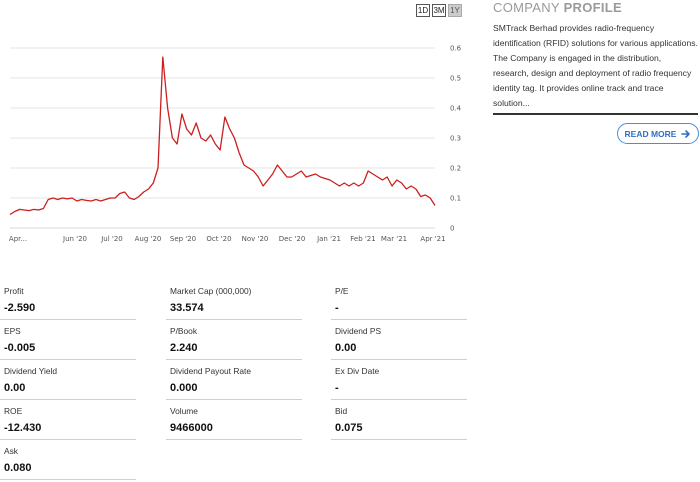  I want to click on stat-label: Ex Div Date, so click(357, 371).